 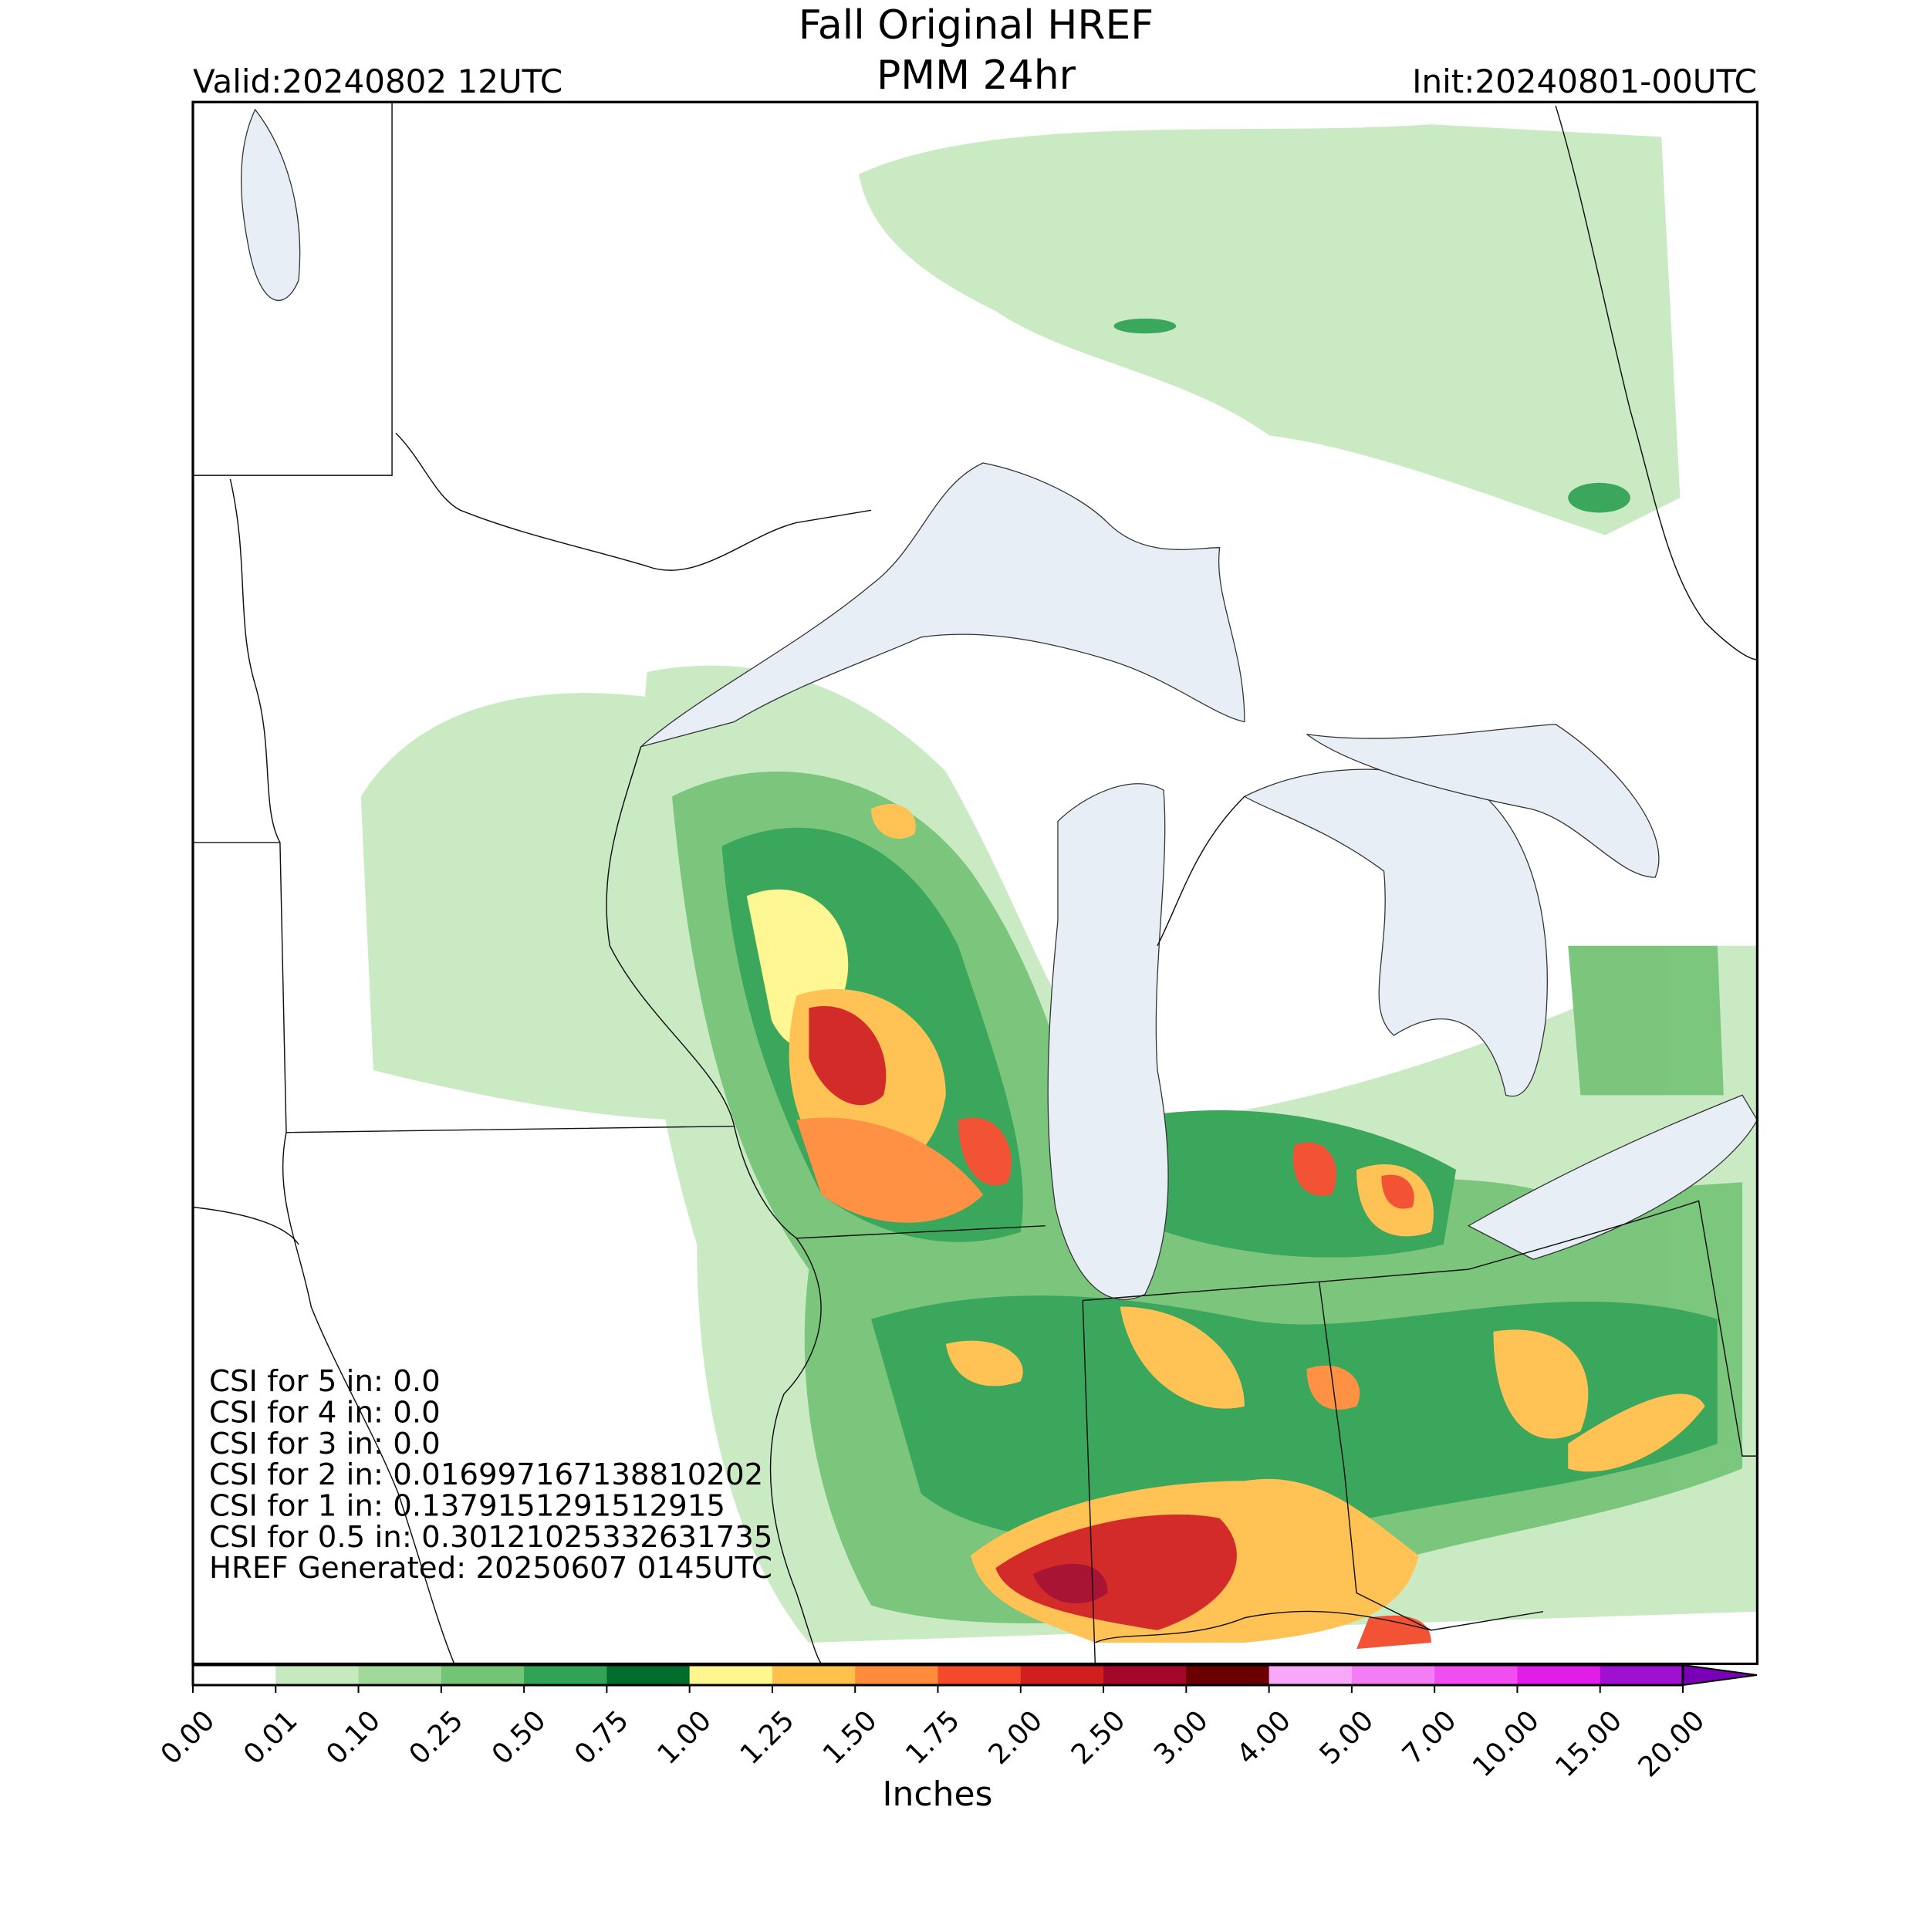 I want to click on init-time: Init:20240801-00UTC, so click(x=1584, y=81).